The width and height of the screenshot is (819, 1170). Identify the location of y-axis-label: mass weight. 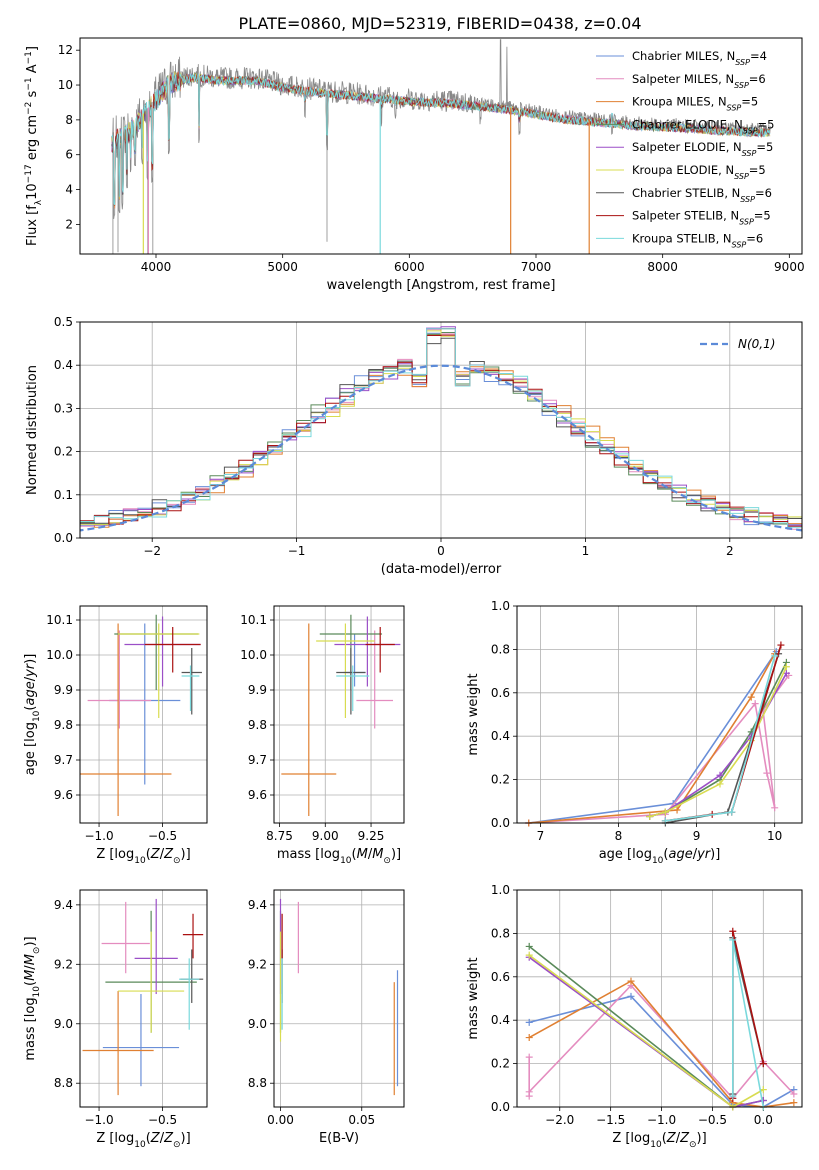
(473, 714).